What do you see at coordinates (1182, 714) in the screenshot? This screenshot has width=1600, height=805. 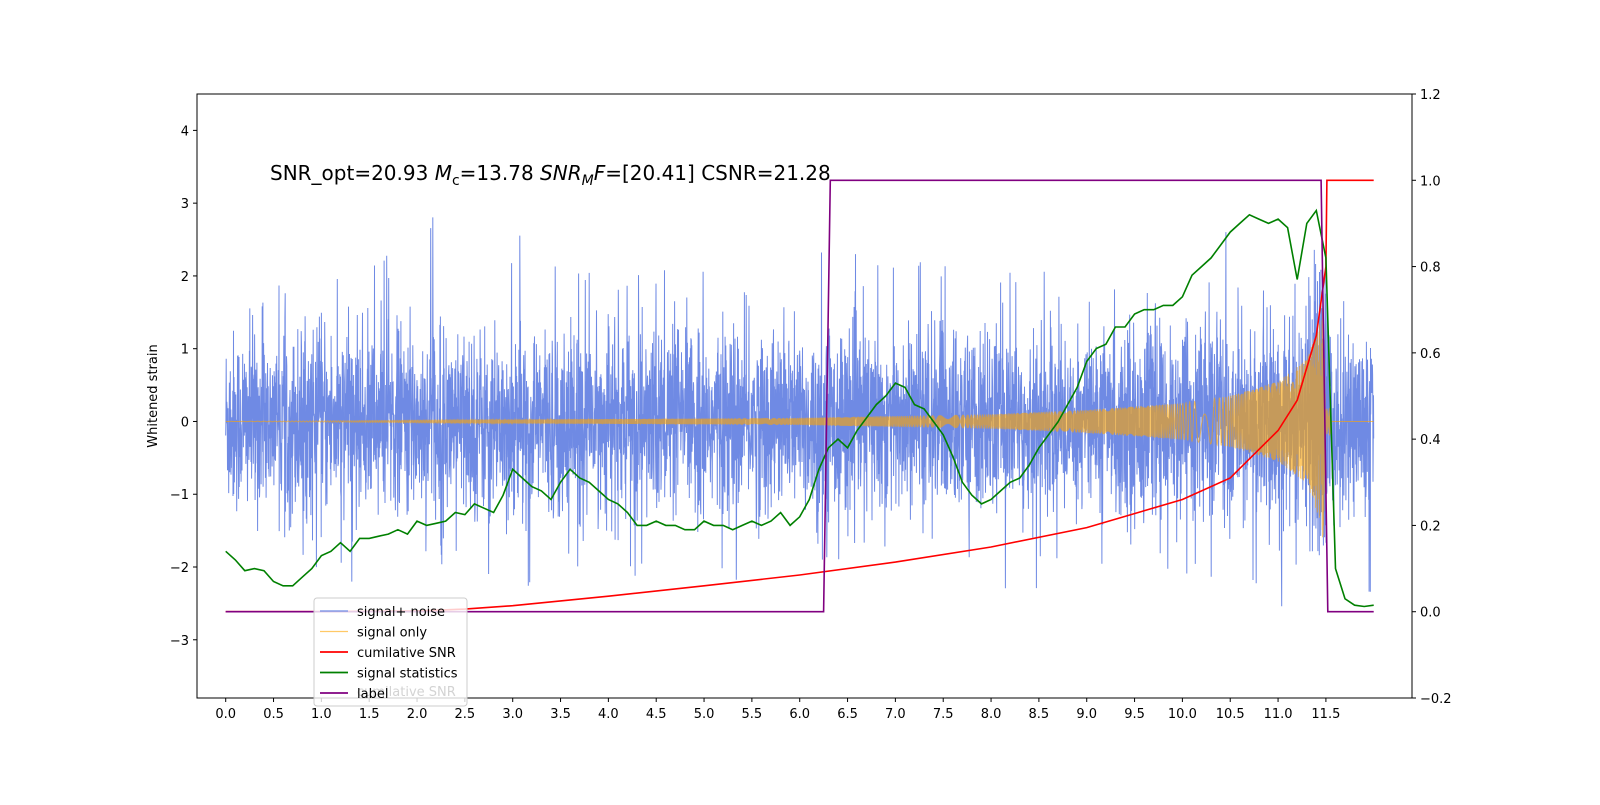 I see `x-tick-label: 10.0` at bounding box center [1182, 714].